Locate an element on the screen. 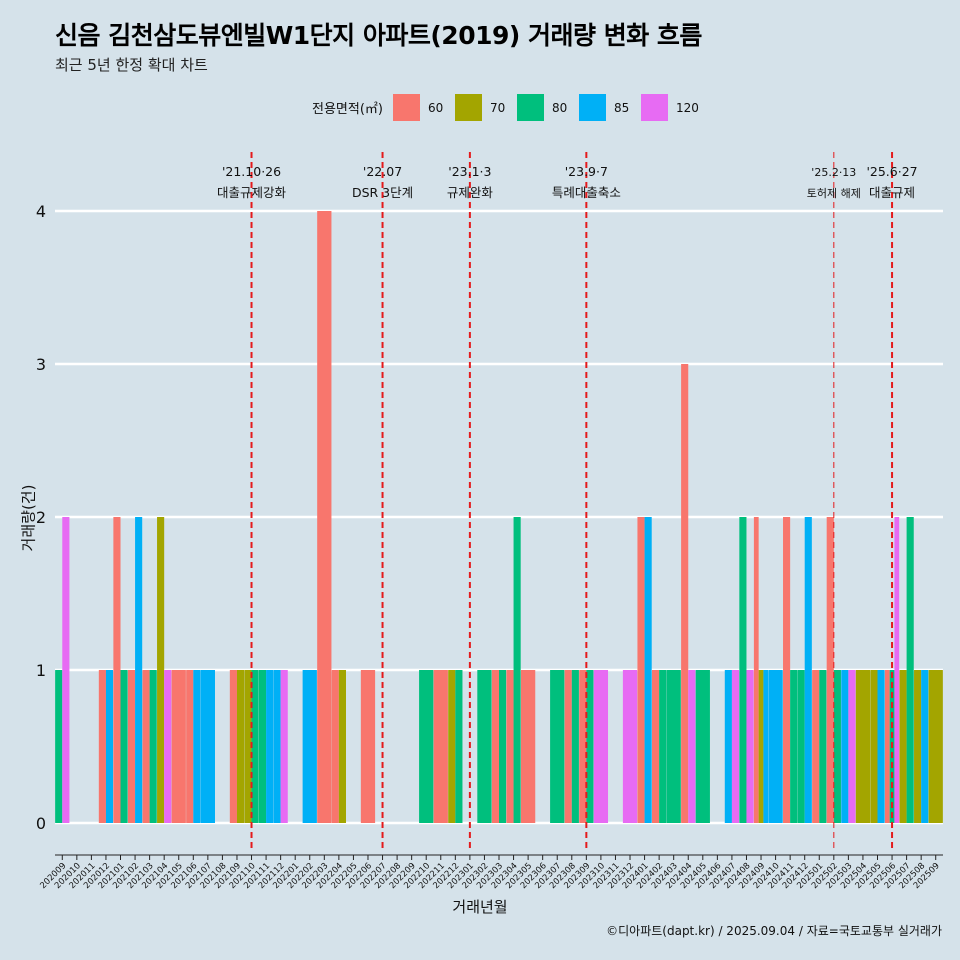  y-tick-label: 1 is located at coordinates (41, 670).